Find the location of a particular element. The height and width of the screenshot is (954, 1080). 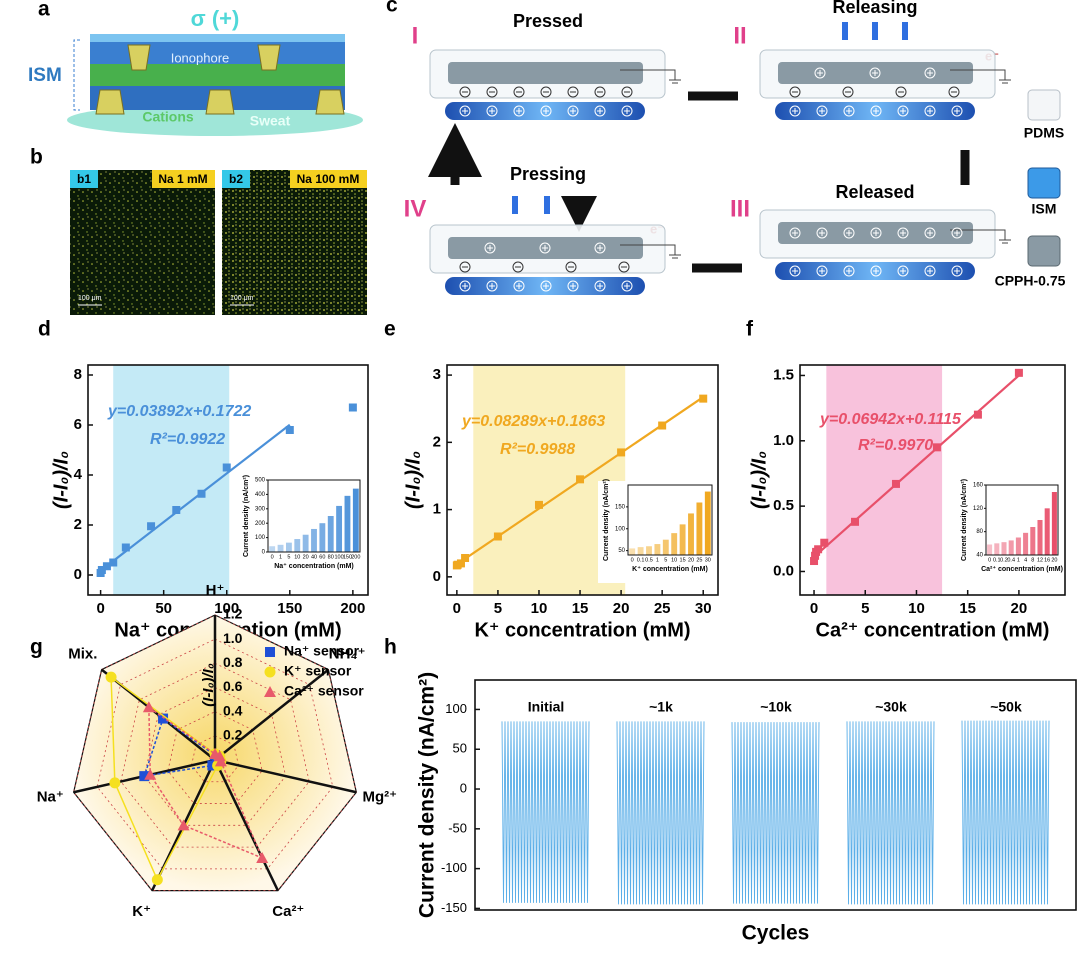

inset-x-tick-label: 0.1 is located at coordinates (997, 560).